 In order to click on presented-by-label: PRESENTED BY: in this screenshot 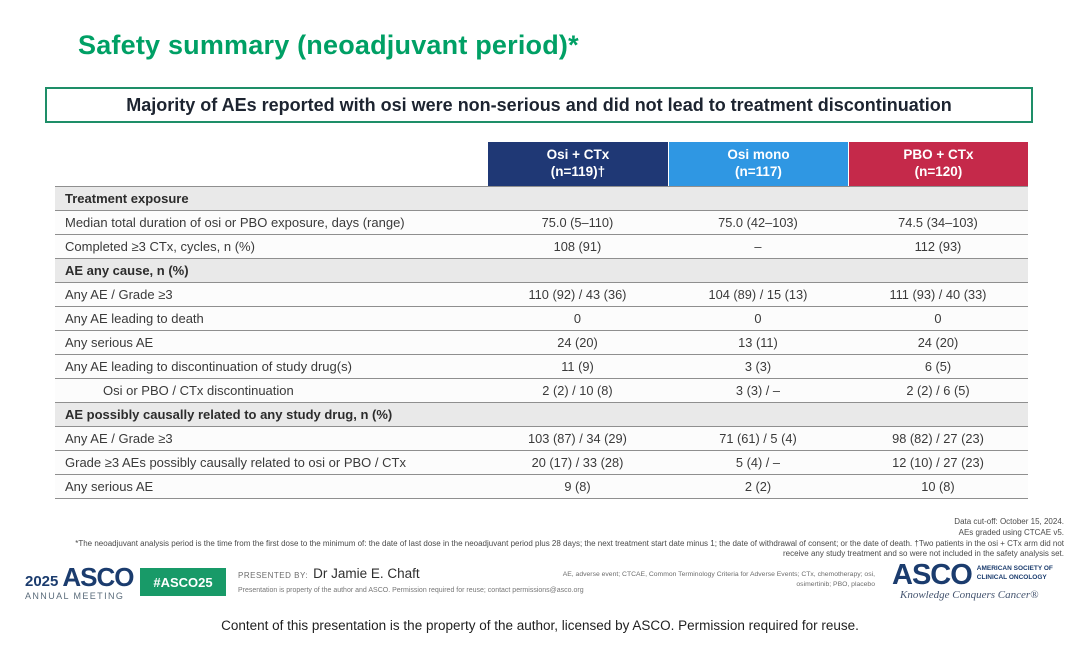, I will do `click(273, 575)`.